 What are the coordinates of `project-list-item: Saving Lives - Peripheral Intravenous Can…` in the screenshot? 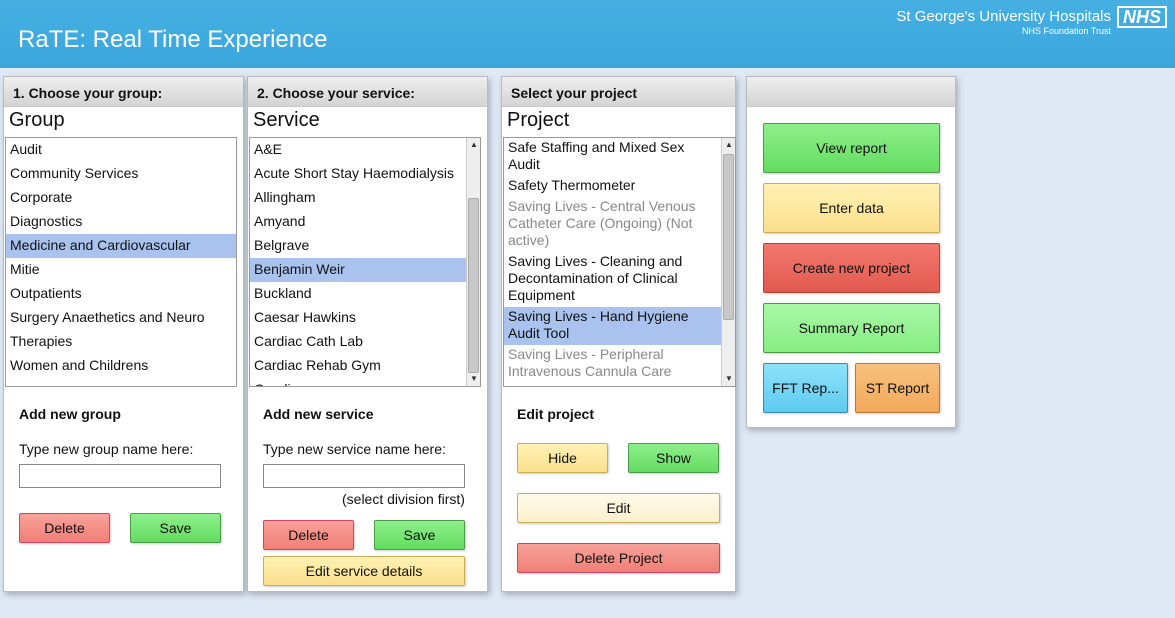 It's located at (612, 364).